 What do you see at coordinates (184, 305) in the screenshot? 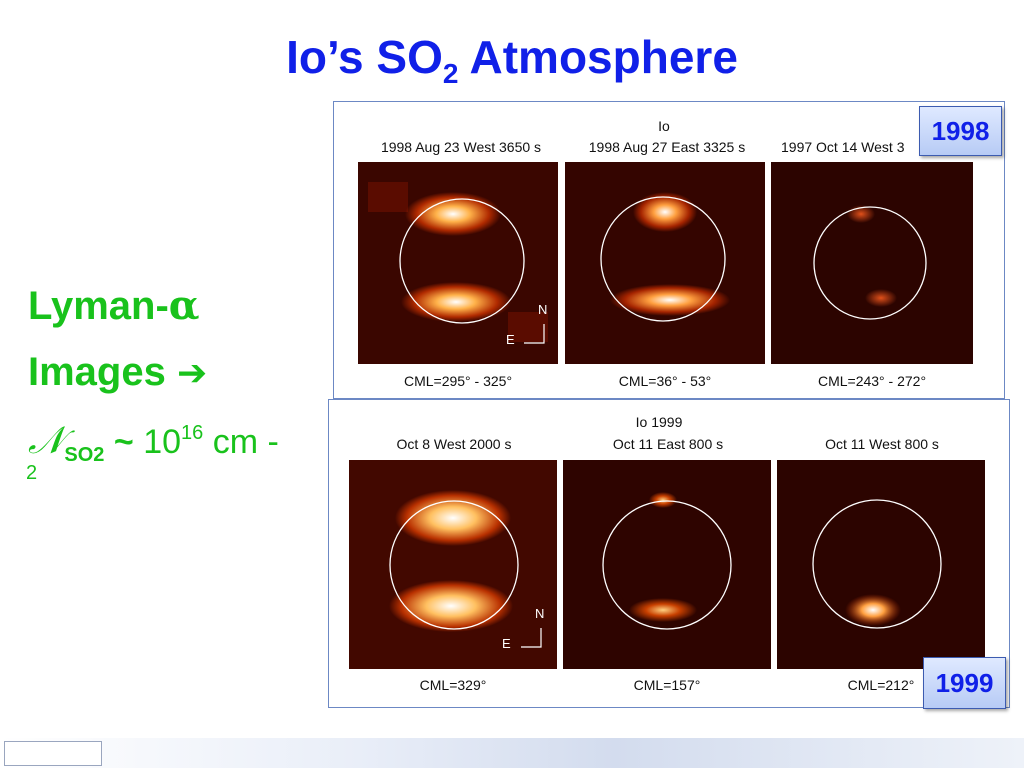
I see `alpha-symbol: α` at bounding box center [184, 305].